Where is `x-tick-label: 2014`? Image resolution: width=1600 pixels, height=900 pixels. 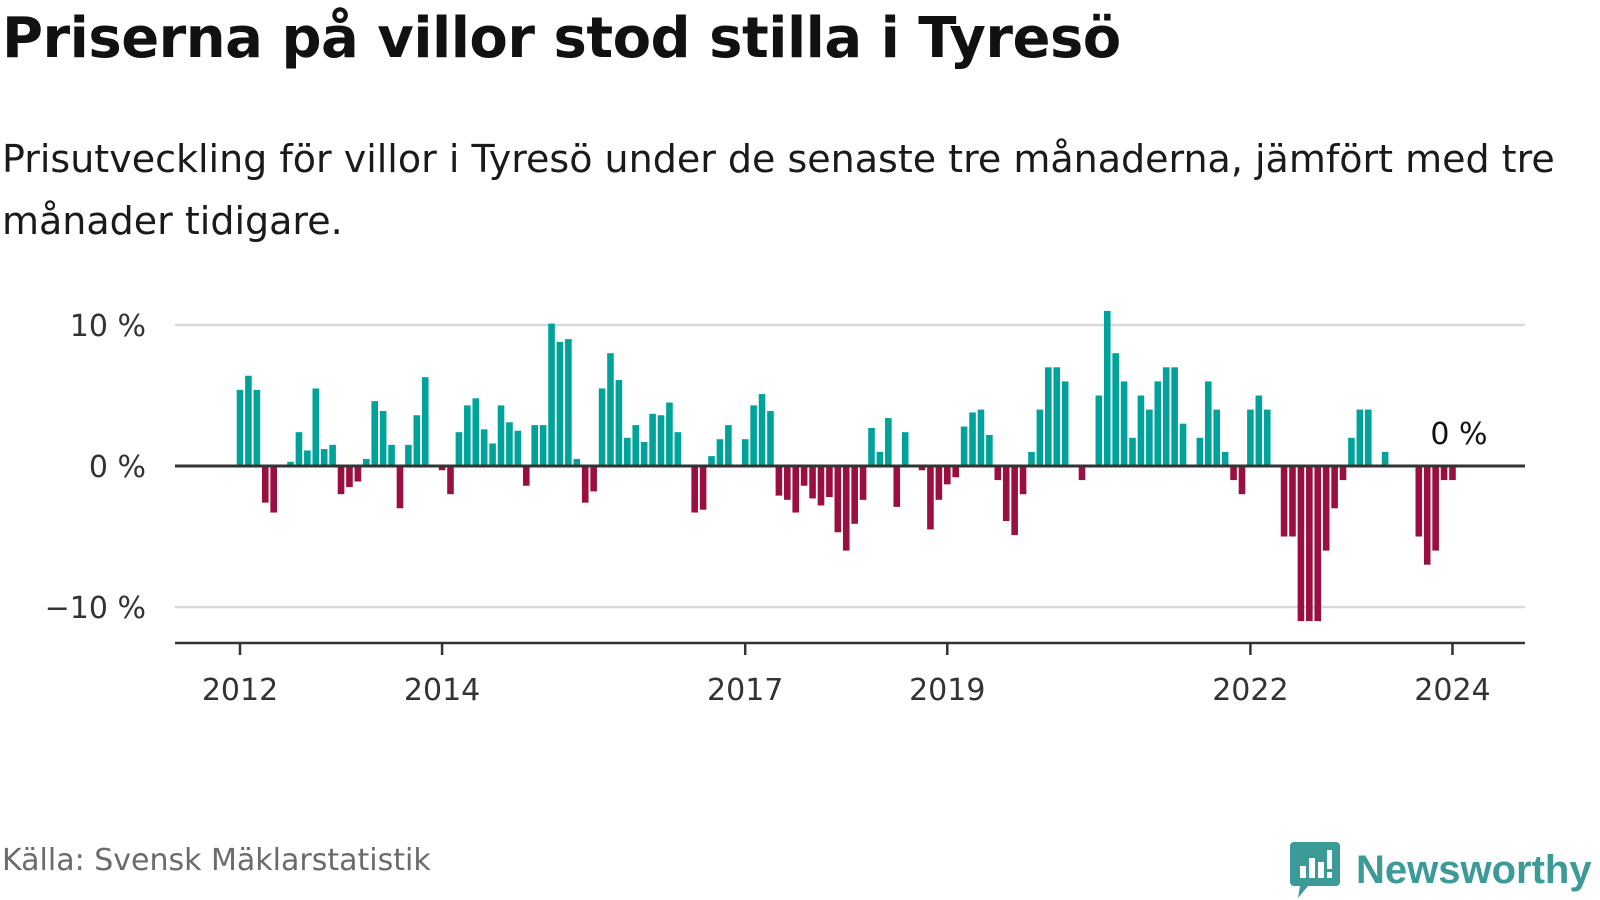
x-tick-label: 2014 is located at coordinates (442, 690).